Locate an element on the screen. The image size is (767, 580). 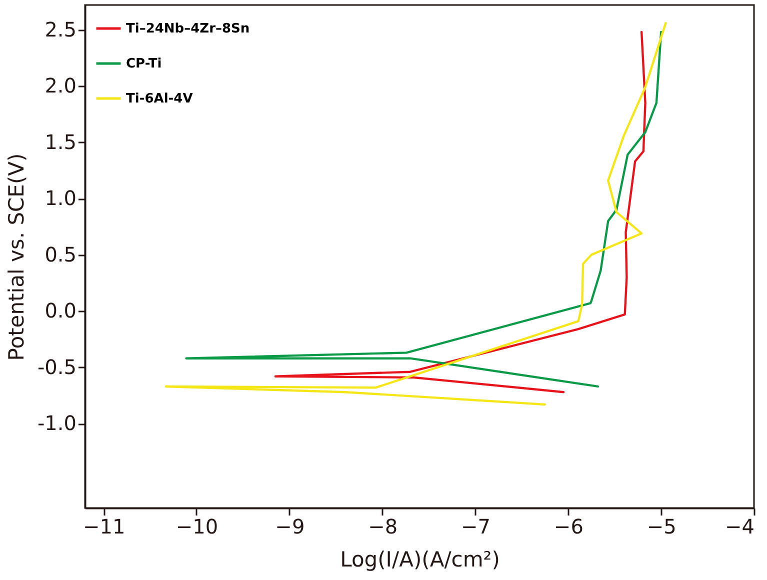
y-tick-label: 1.5 is located at coordinates (60, 142).